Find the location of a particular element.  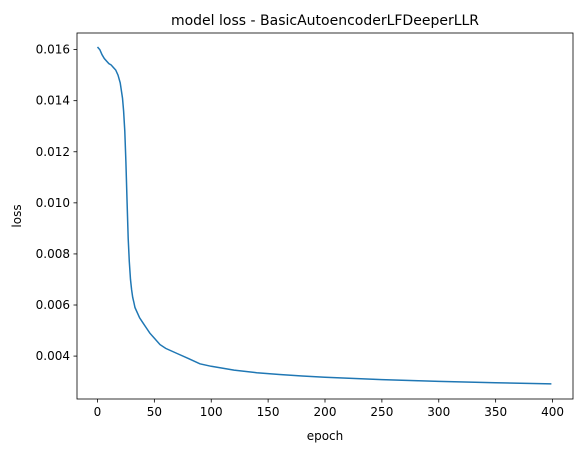

x-tick-label: 100 is located at coordinates (211, 412).